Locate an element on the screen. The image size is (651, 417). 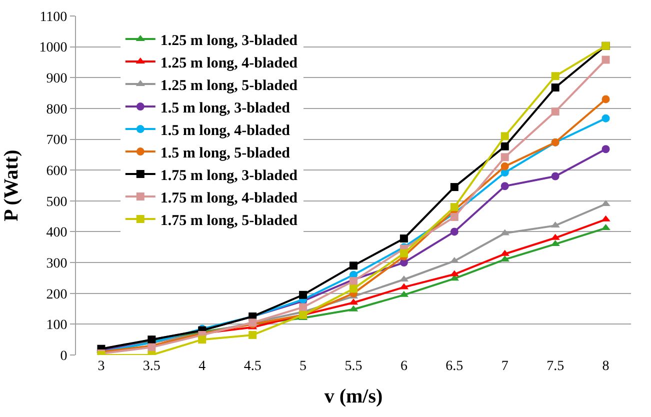
x-tick-label: 4 is located at coordinates (202, 366).